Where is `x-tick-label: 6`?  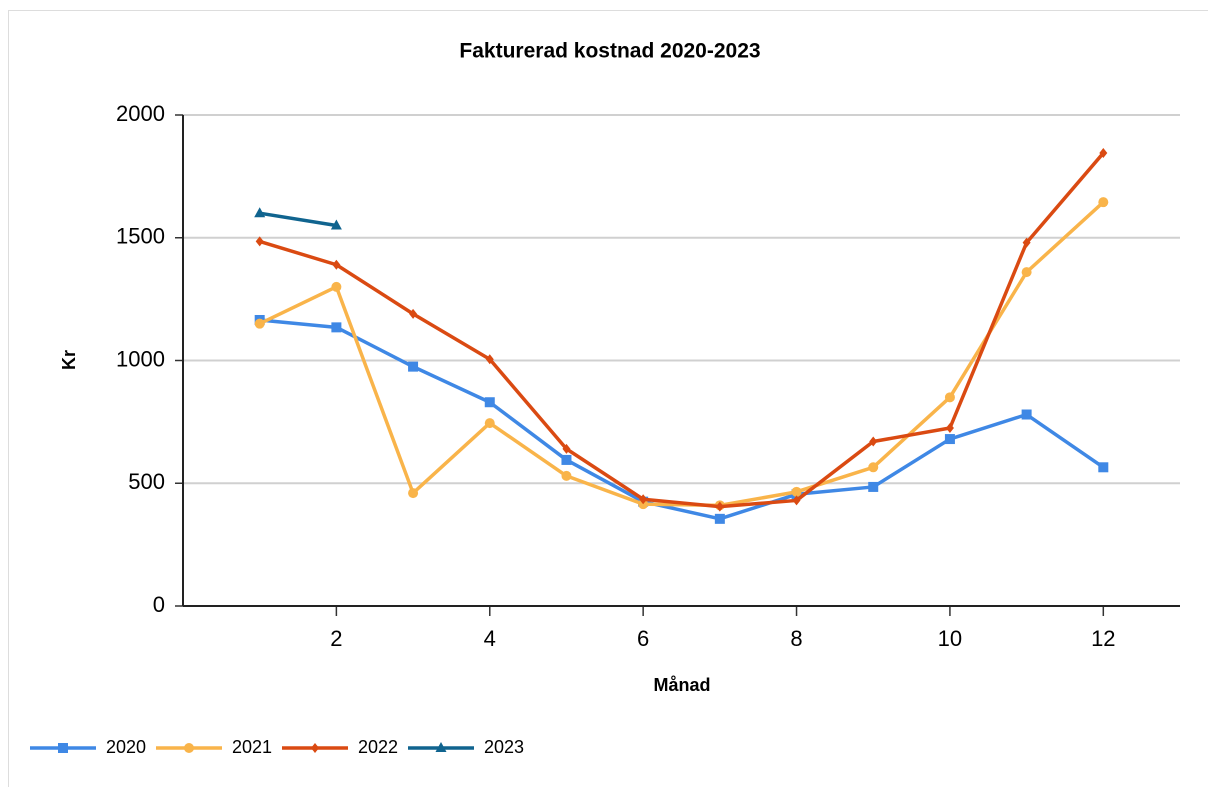
x-tick-label: 6 is located at coordinates (643, 638).